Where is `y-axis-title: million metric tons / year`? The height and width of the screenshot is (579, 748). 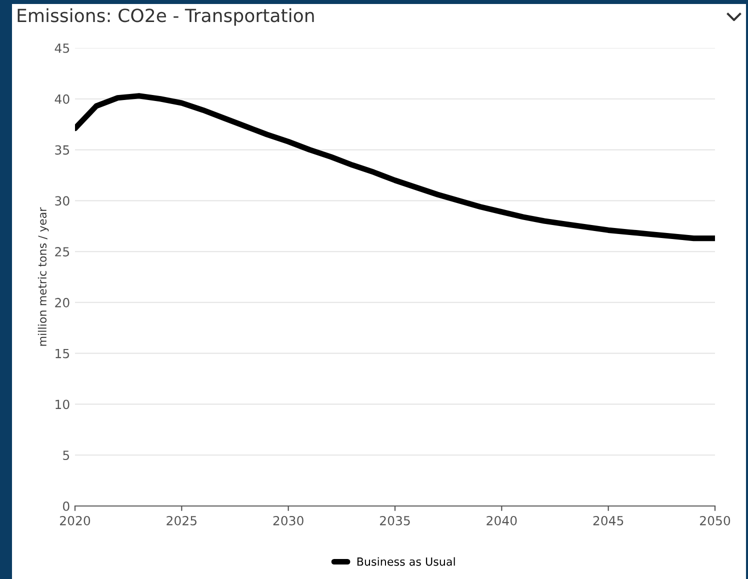
y-axis-title: million metric tons / year is located at coordinates (43, 276).